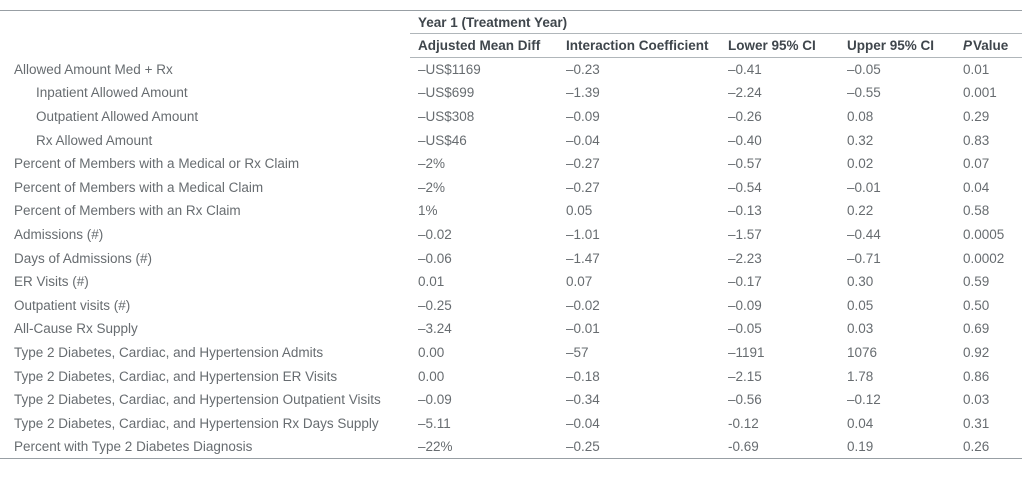 The height and width of the screenshot is (477, 1022). What do you see at coordinates (860, 447) in the screenshot?
I see `cell-upper-ci: 0.19` at bounding box center [860, 447].